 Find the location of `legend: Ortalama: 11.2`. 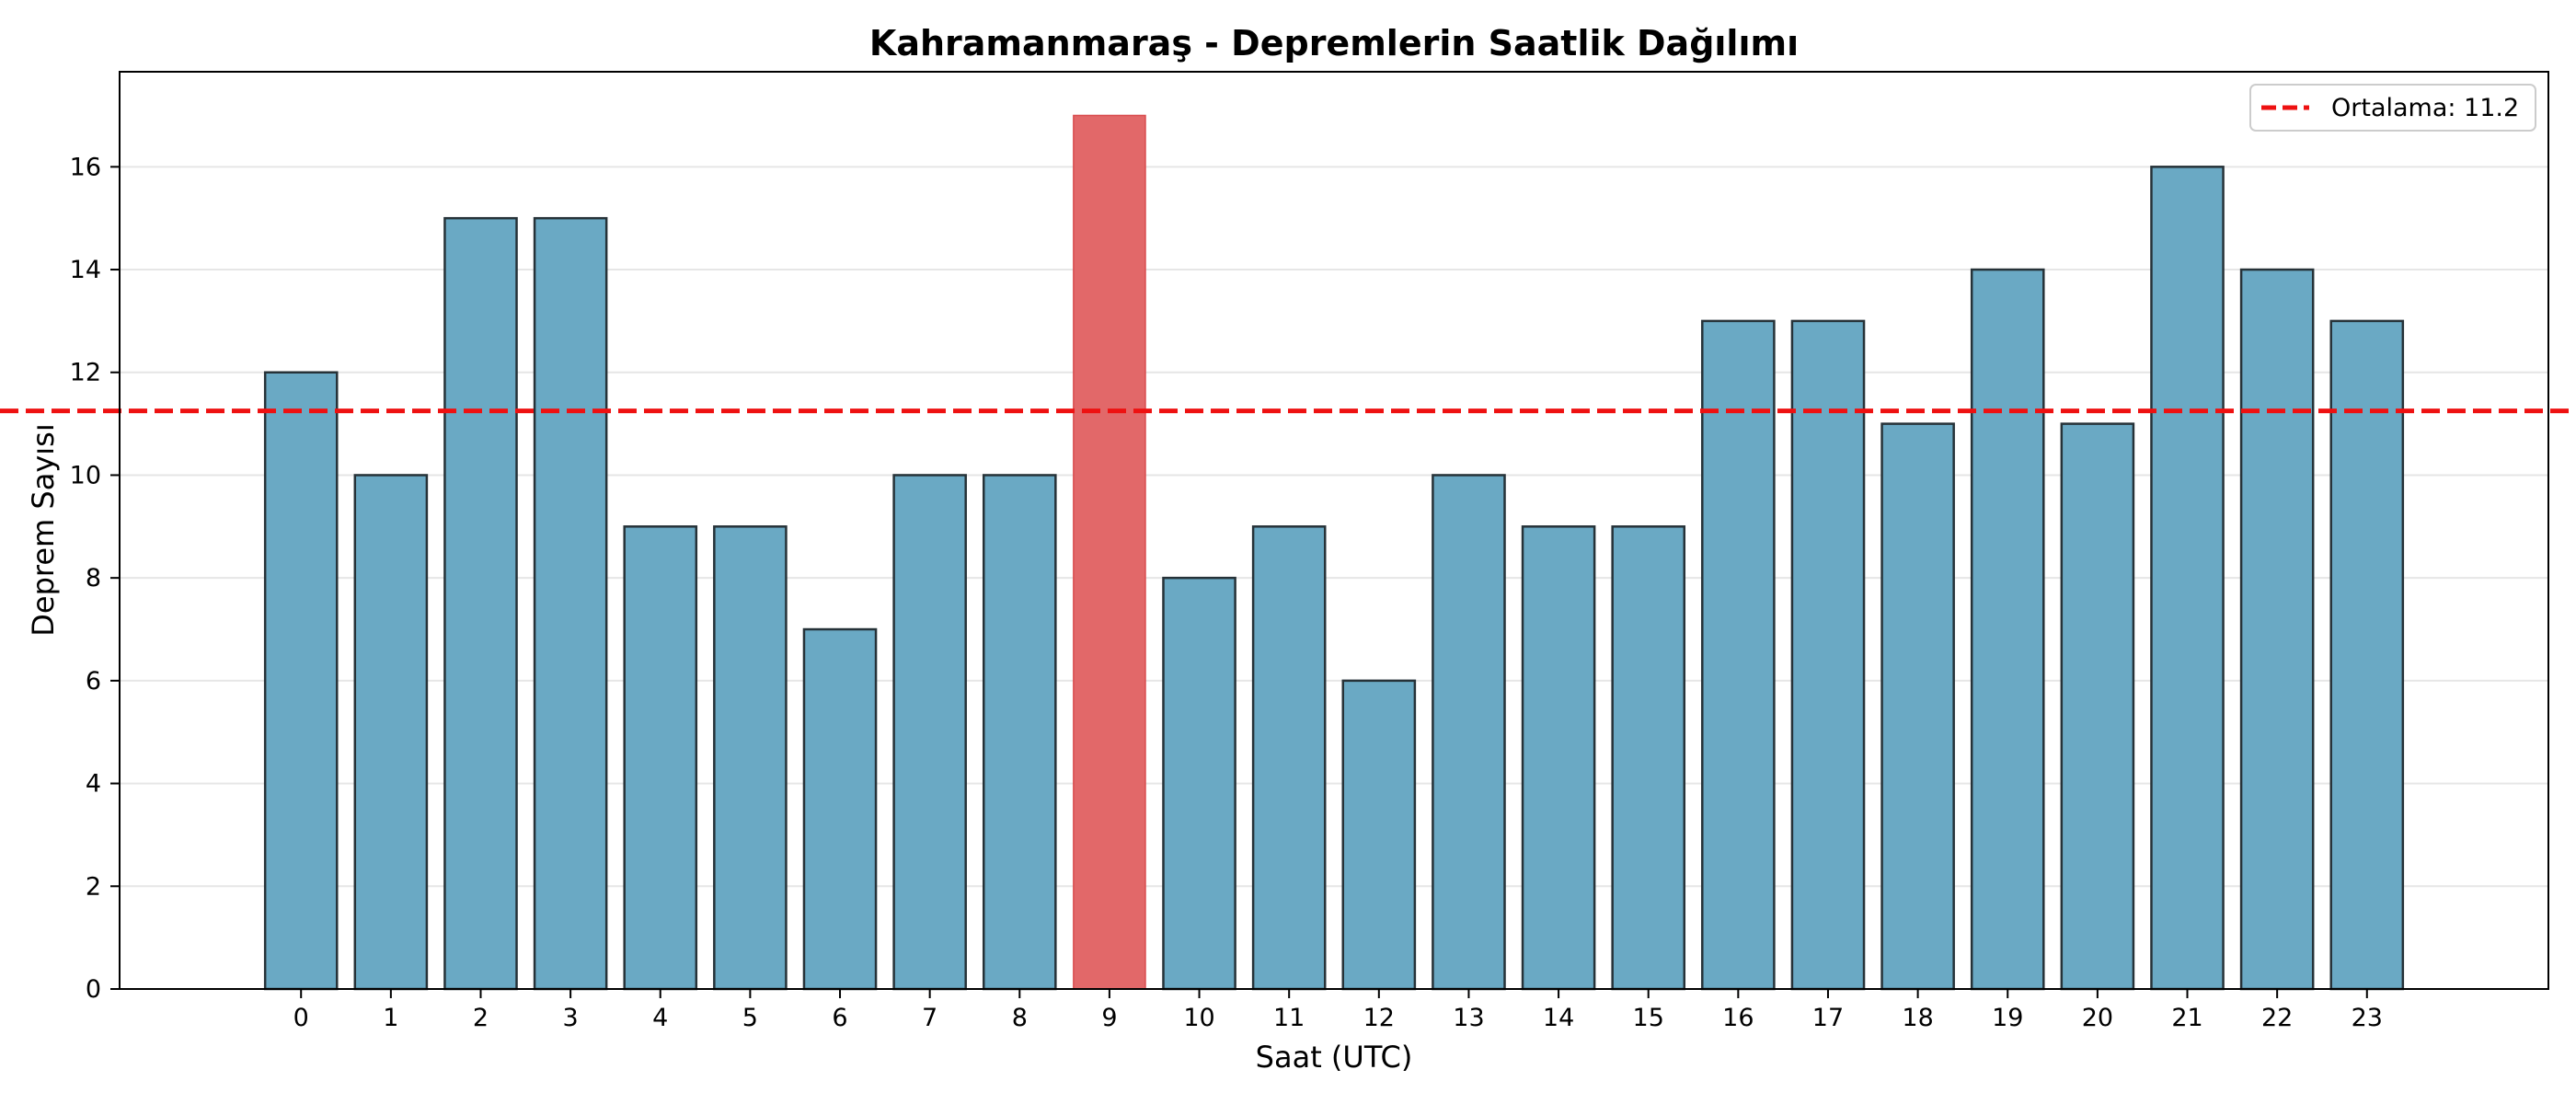

legend: Ortalama: 11.2 is located at coordinates (2392, 108).